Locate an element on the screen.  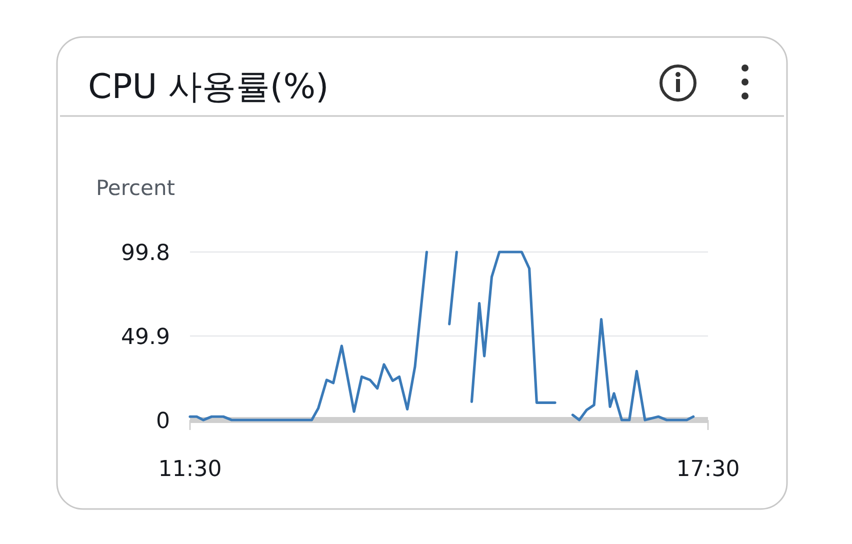
ylabel: Percent is located at coordinates (136, 188).